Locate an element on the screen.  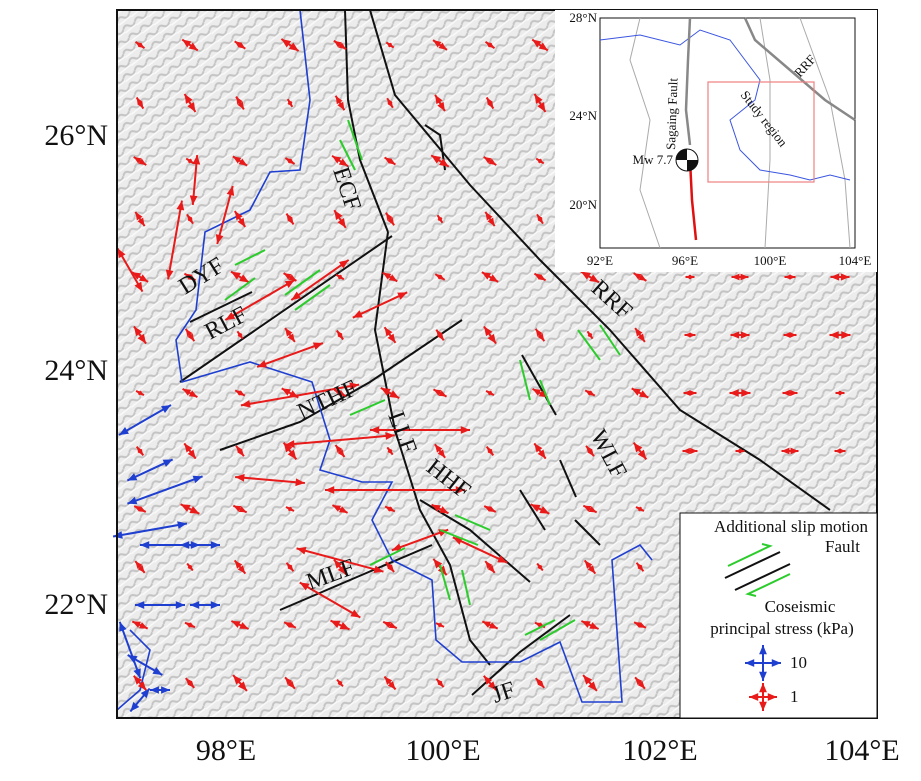
slip-arrow is located at coordinates (557, 630).